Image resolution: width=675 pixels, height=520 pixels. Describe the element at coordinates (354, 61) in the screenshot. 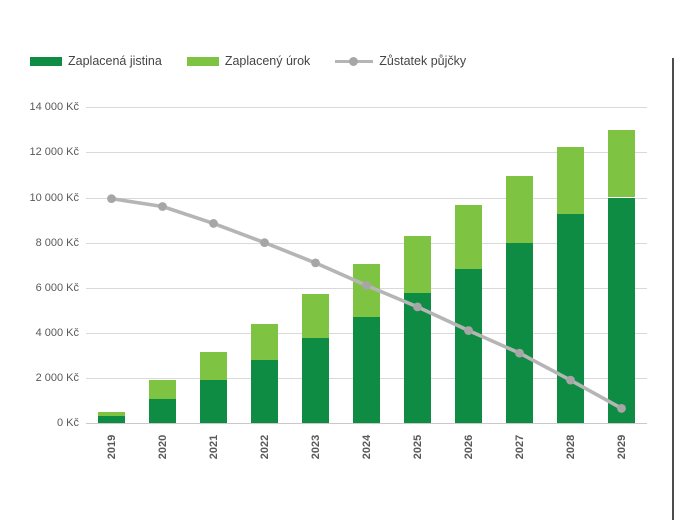

I see `balance-line-marker-icon` at that location.